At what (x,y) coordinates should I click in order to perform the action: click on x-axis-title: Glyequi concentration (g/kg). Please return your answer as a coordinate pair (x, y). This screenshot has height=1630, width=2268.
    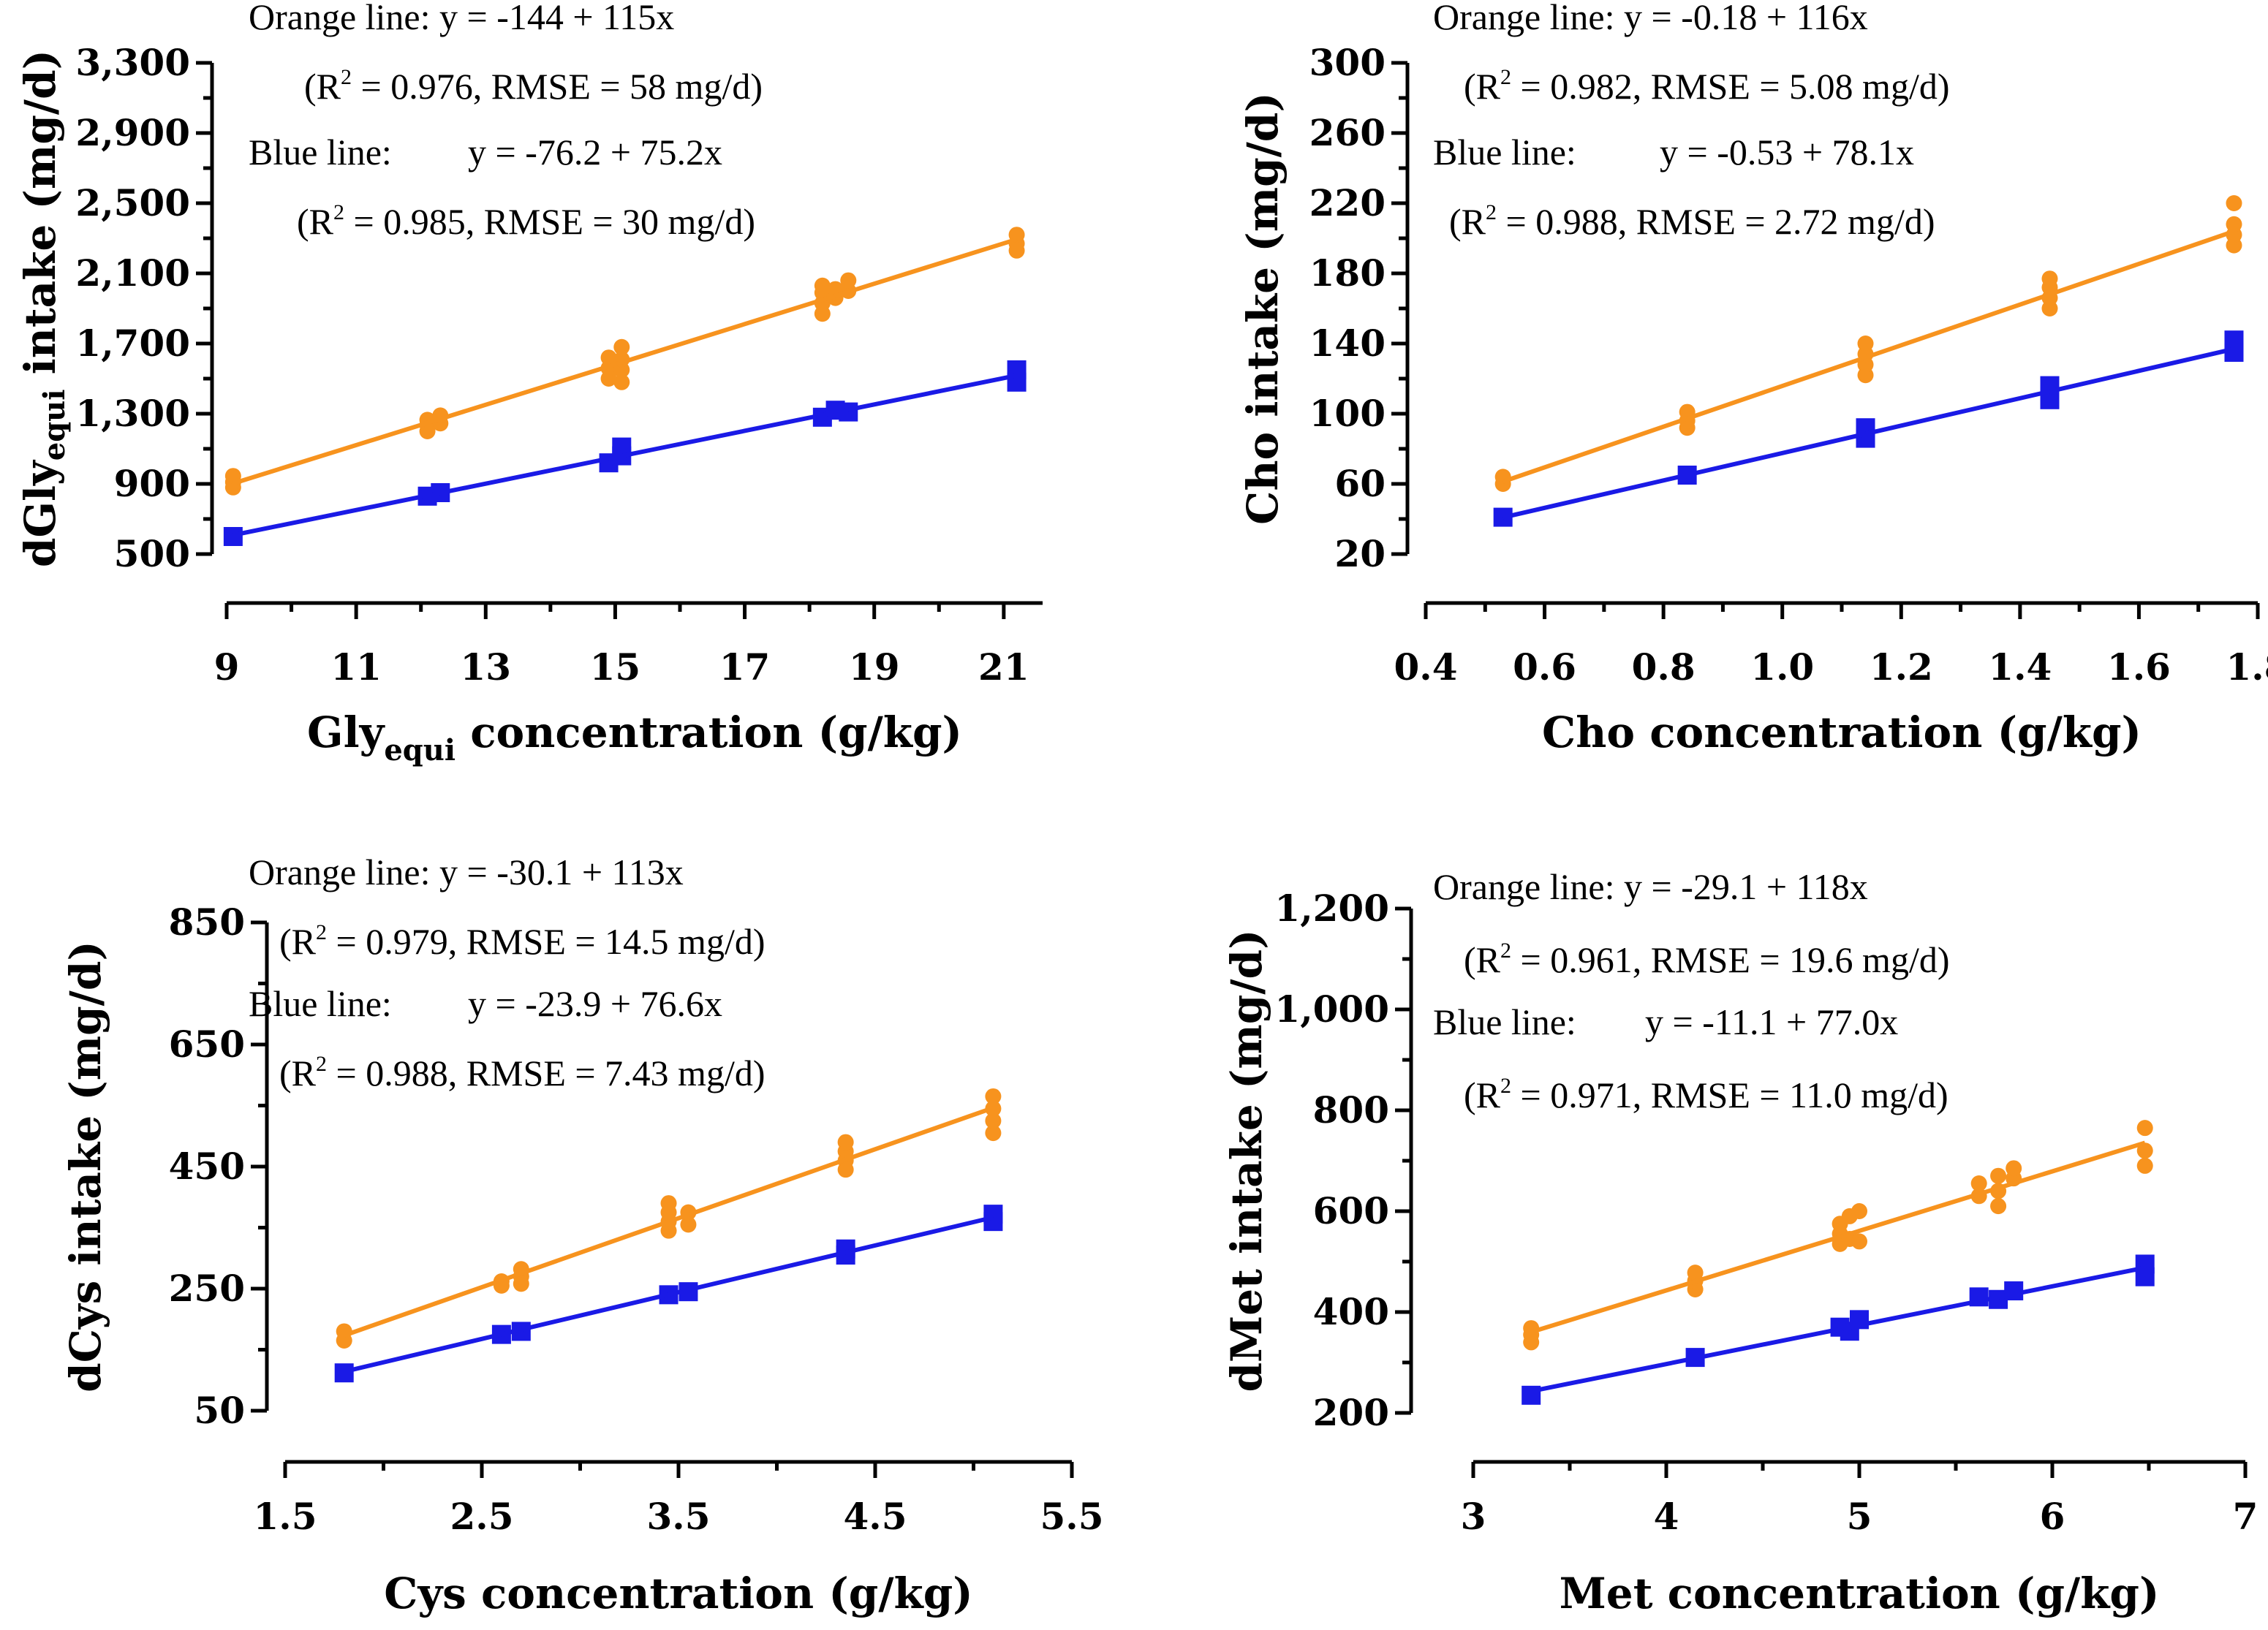
    Looking at the image, I should click on (634, 738).